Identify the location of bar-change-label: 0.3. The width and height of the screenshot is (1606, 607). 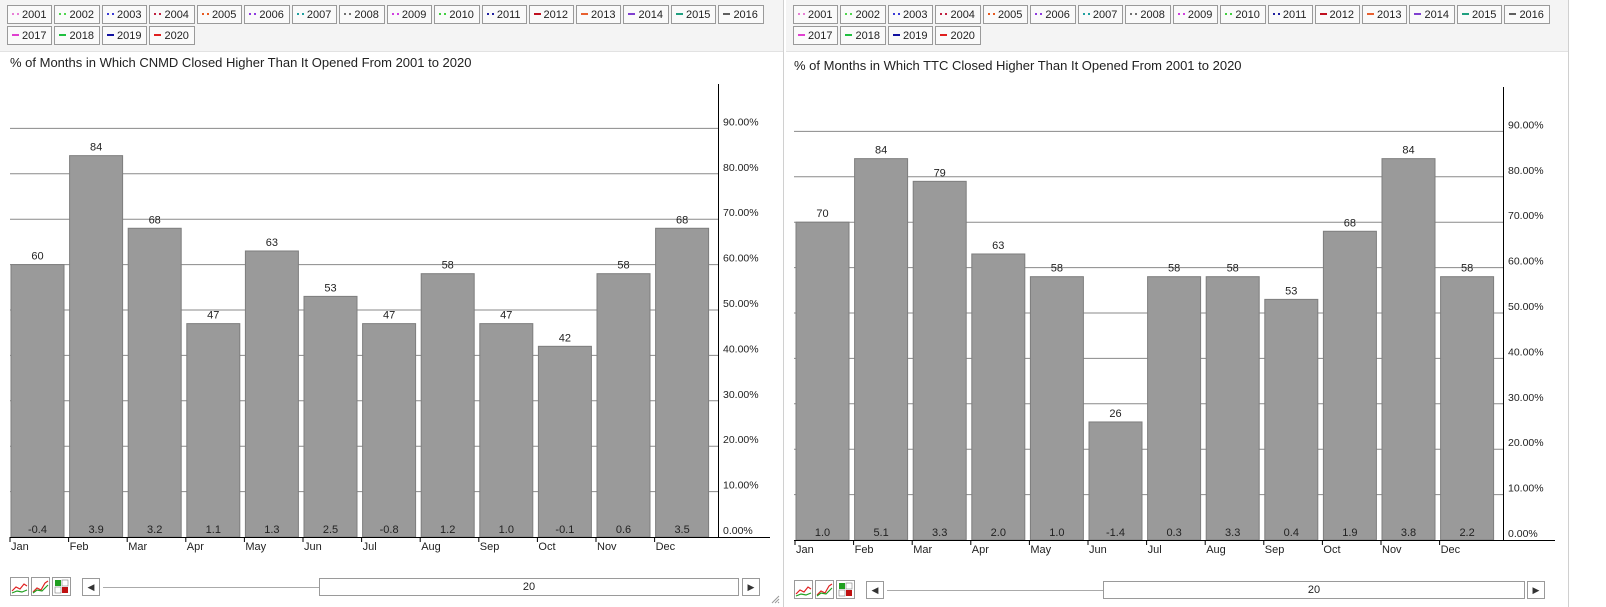
(1173, 533).